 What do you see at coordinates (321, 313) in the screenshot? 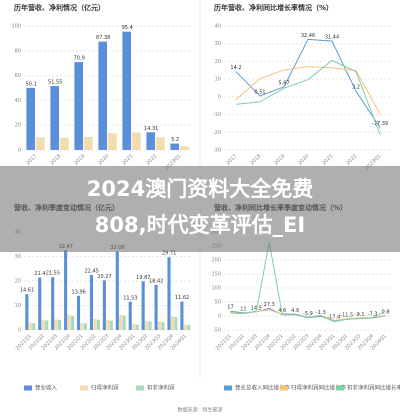
I see `data-label: -1.3` at bounding box center [321, 313].